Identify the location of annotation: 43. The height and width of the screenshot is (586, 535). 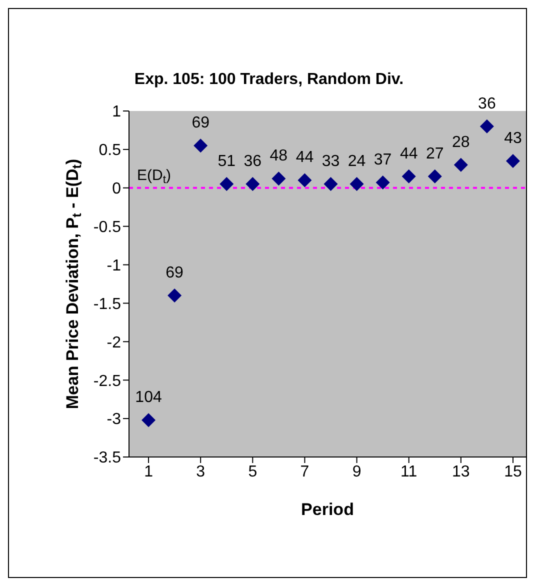
(513, 138).